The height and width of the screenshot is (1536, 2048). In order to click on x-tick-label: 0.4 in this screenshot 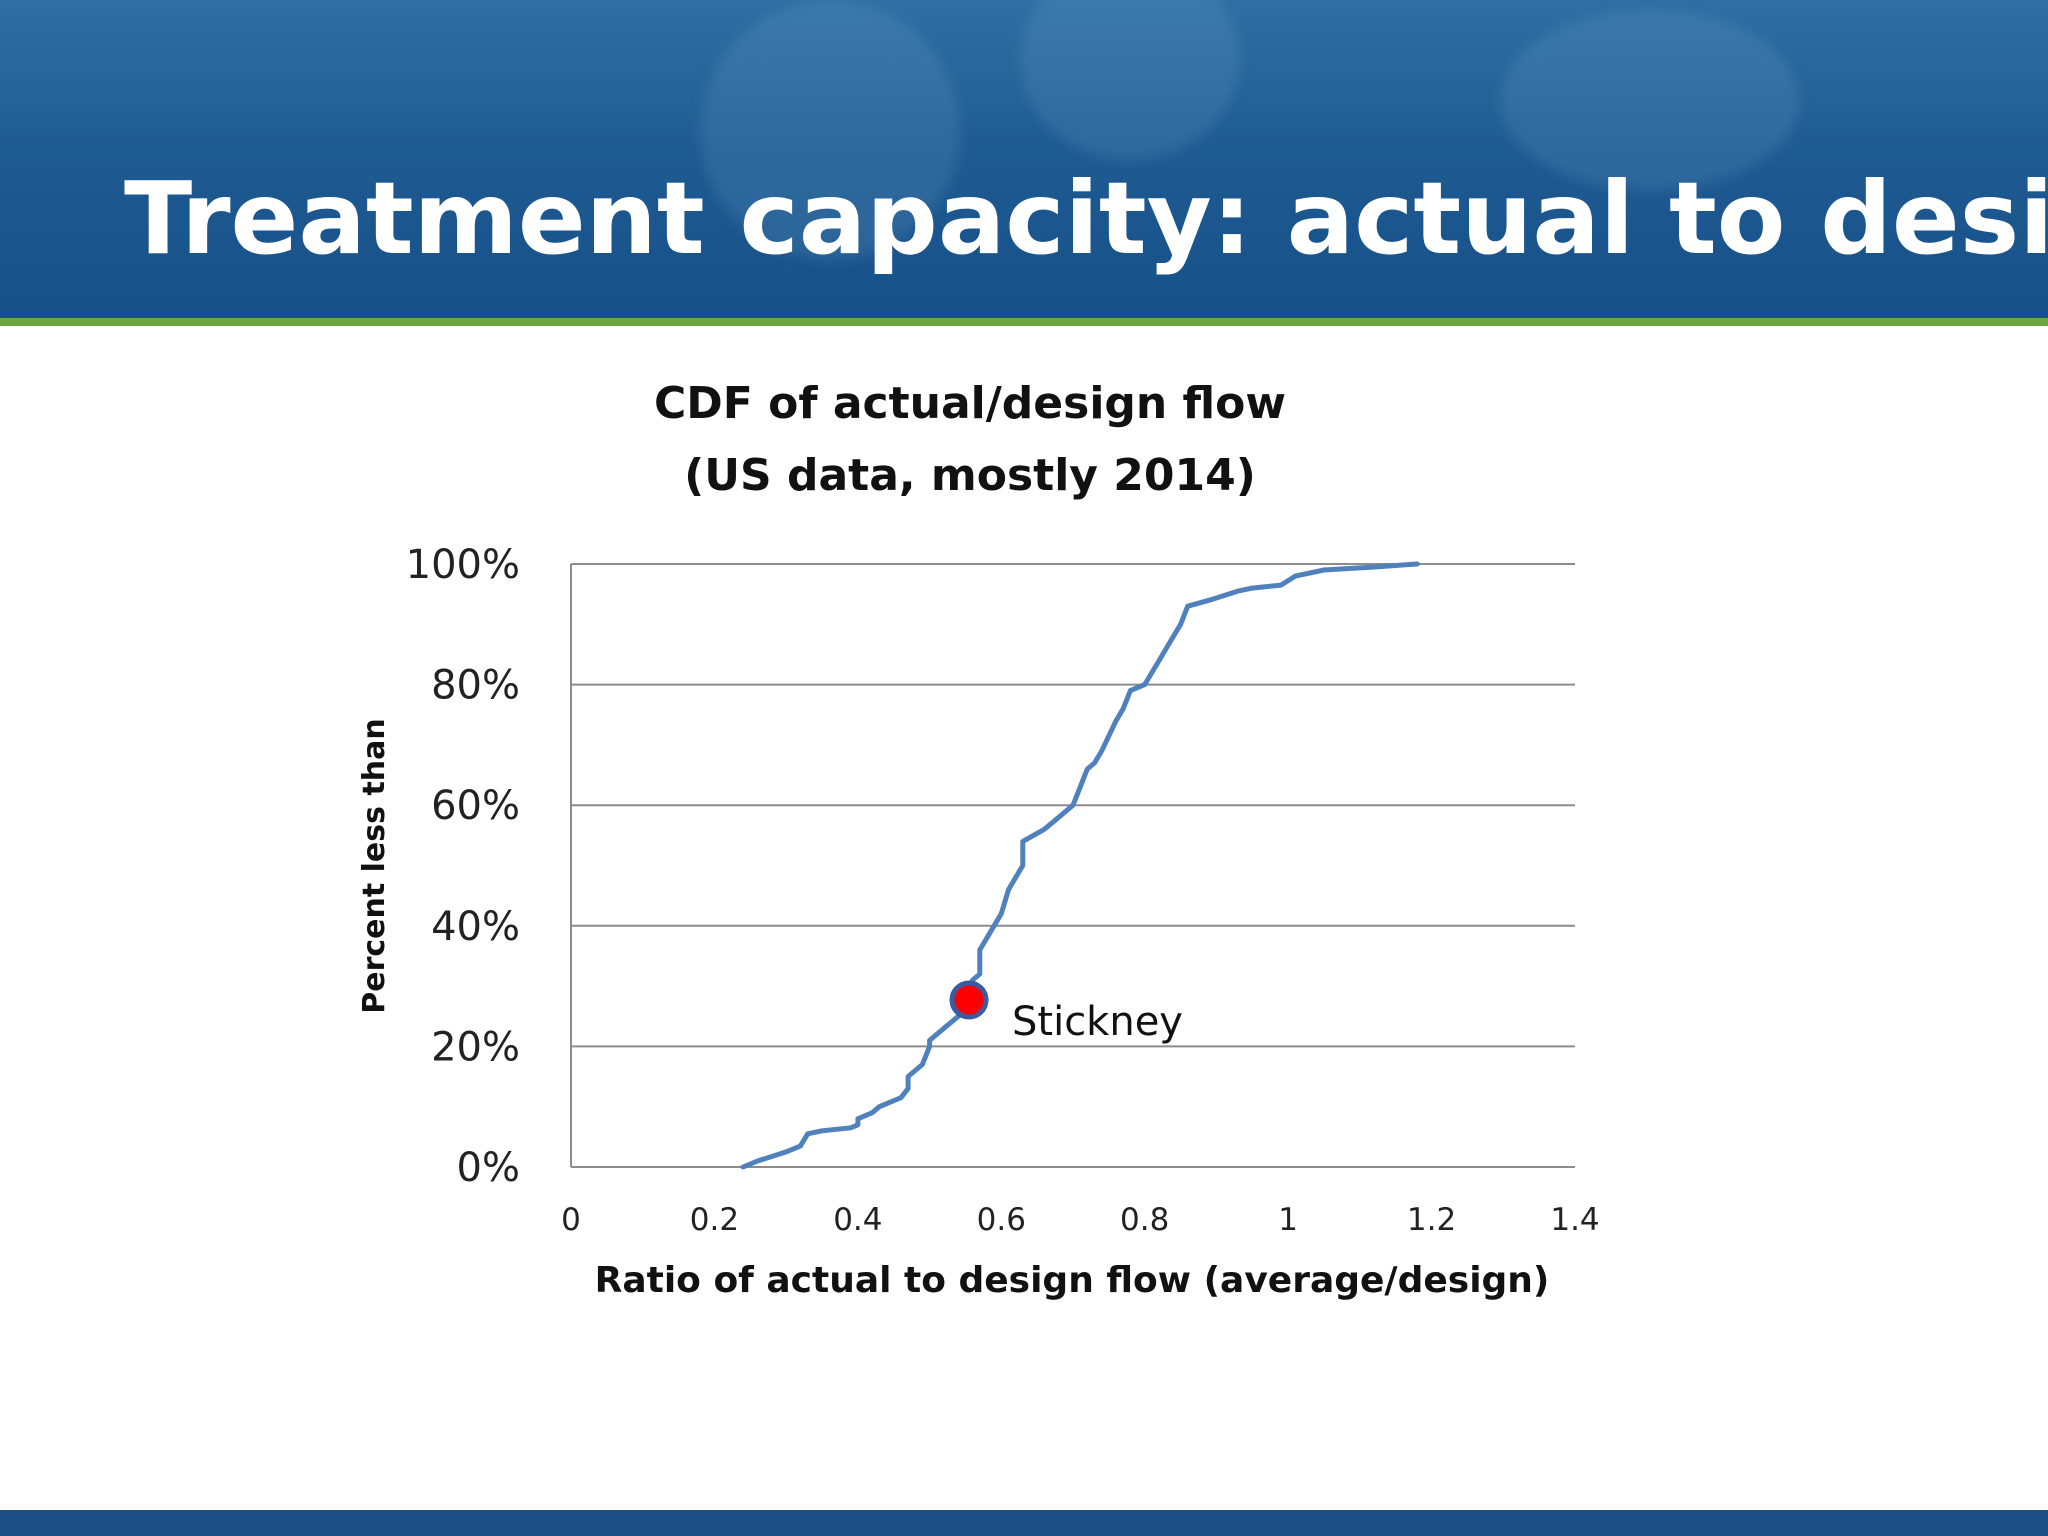, I will do `click(857, 1220)`.